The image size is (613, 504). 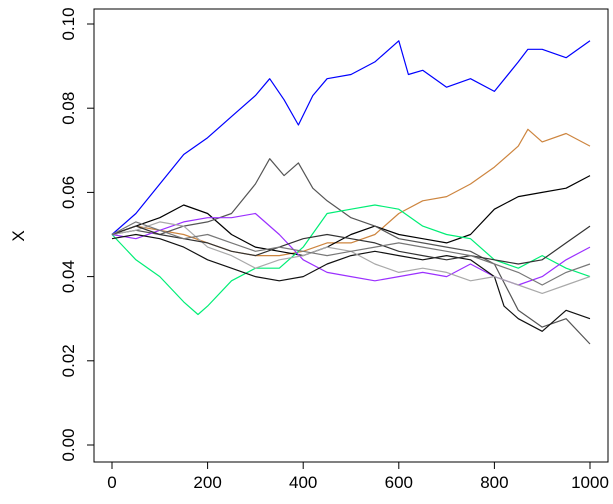 What do you see at coordinates (399, 482) in the screenshot?
I see `x-tick-label: 600` at bounding box center [399, 482].